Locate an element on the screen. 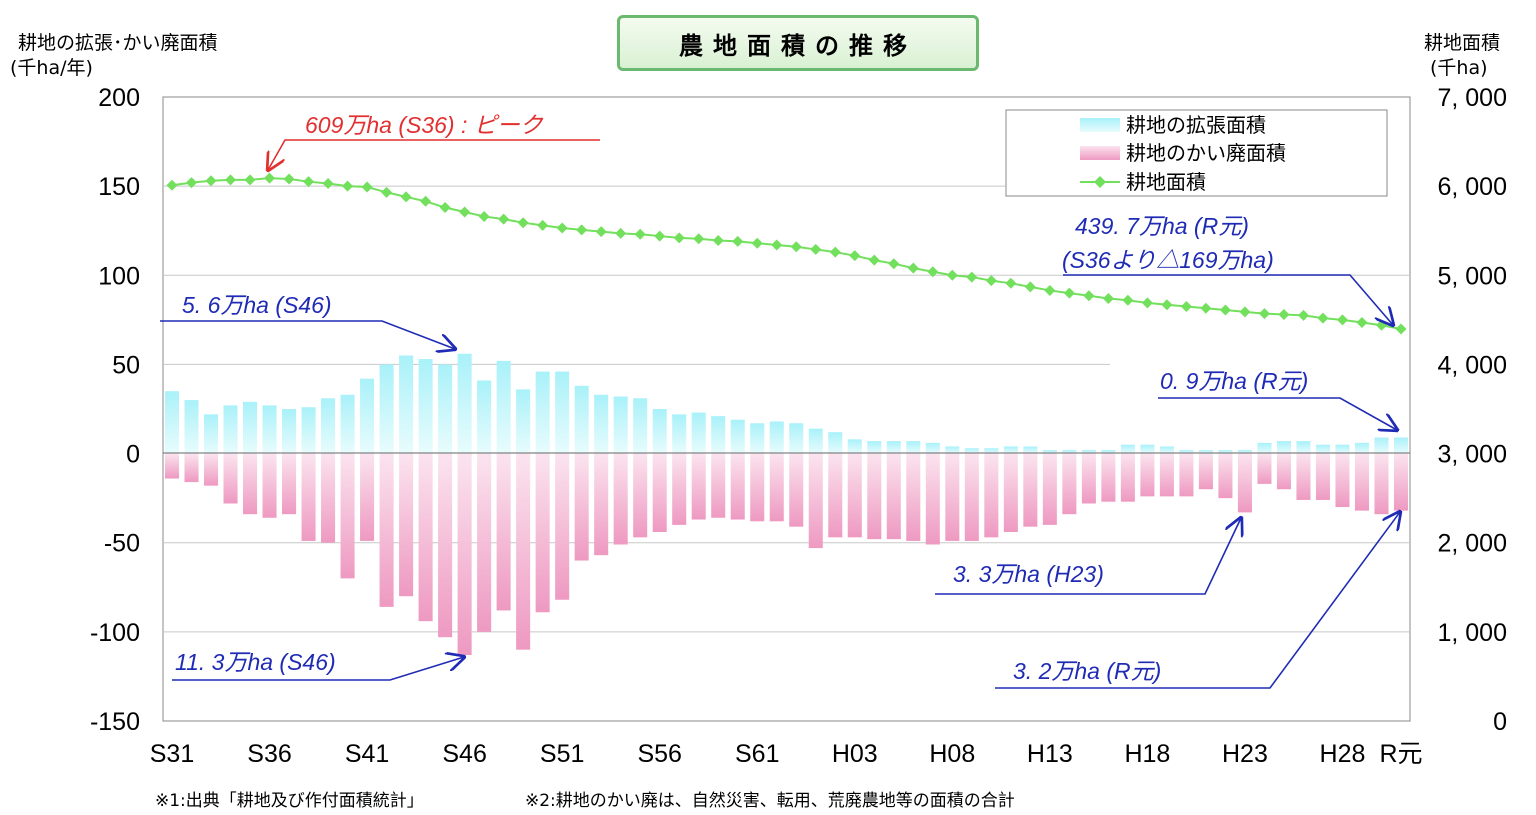 The height and width of the screenshot is (815, 1536). annotation-exp-r1-label: 0. 9万ha (R元) is located at coordinates (1234, 381).